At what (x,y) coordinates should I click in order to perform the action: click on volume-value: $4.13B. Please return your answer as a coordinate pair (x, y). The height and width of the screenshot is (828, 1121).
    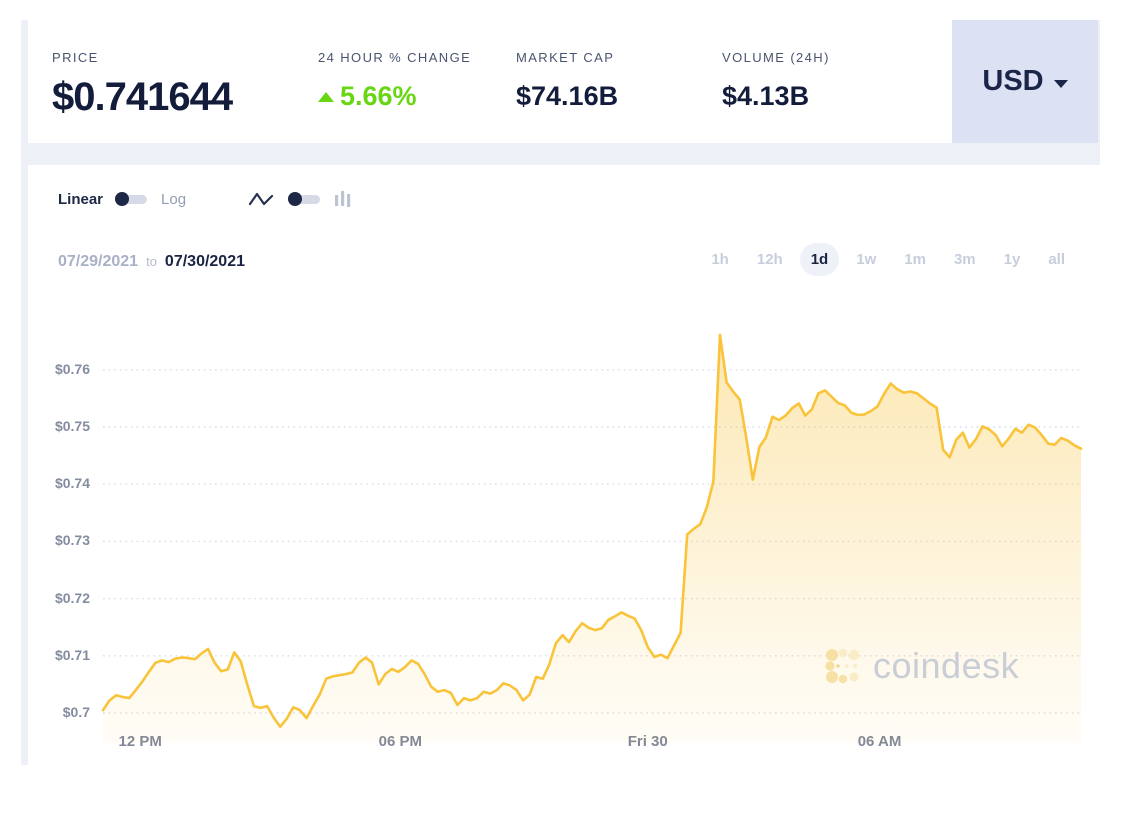
    Looking at the image, I should click on (766, 96).